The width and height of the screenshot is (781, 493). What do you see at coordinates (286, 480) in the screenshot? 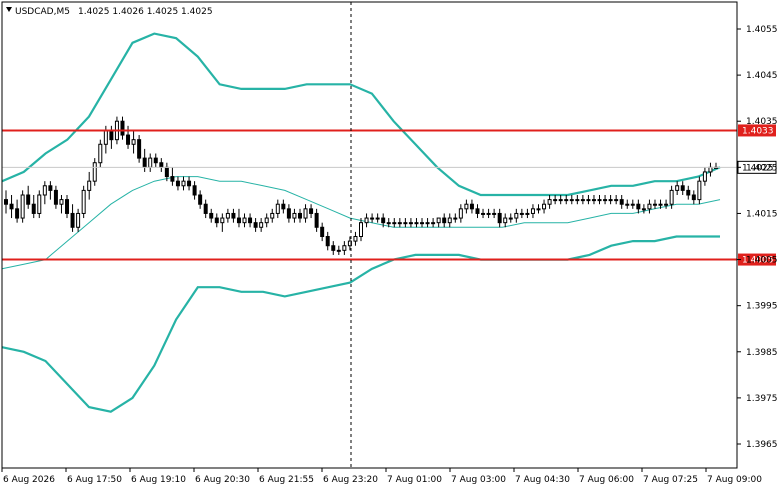
I see `x-tick-label: 6 Aug 21:55` at bounding box center [286, 480].